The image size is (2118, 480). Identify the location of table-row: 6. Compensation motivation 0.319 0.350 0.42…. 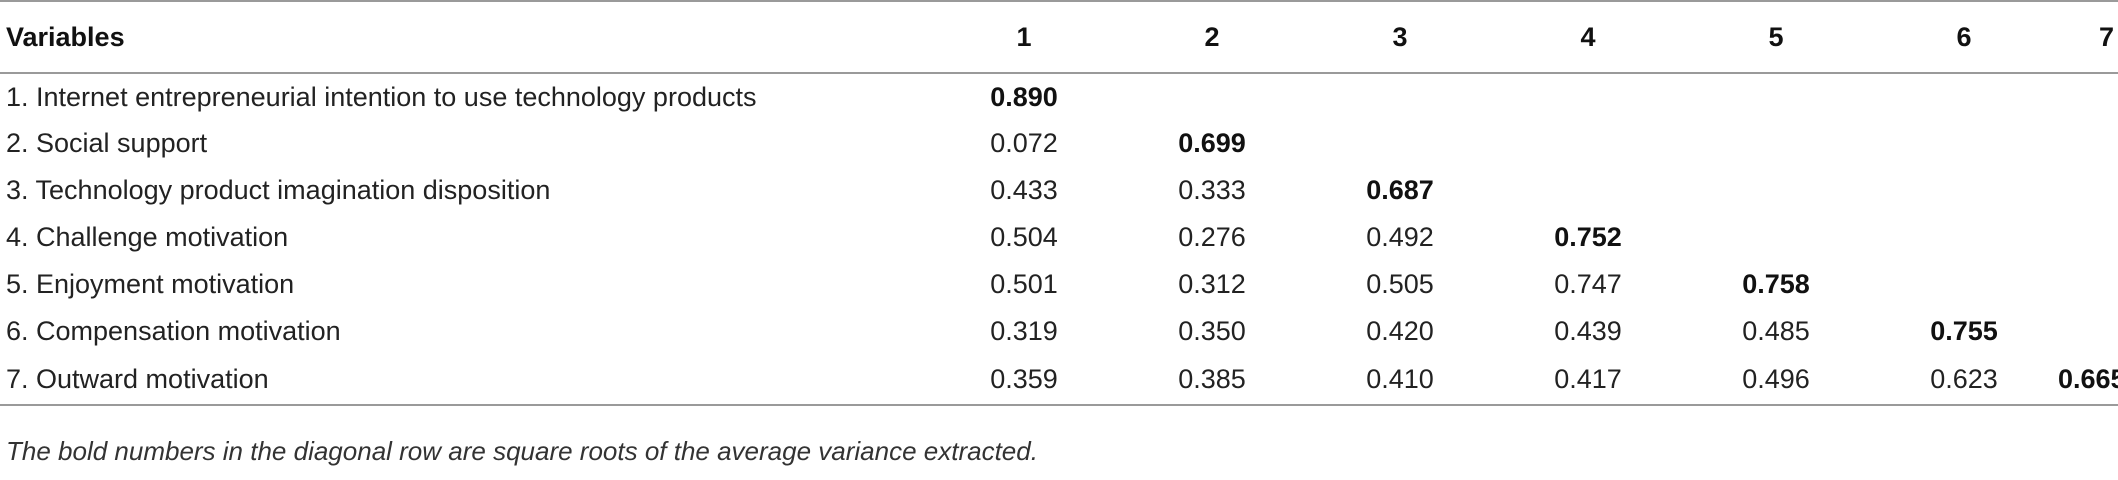
(1059, 331).